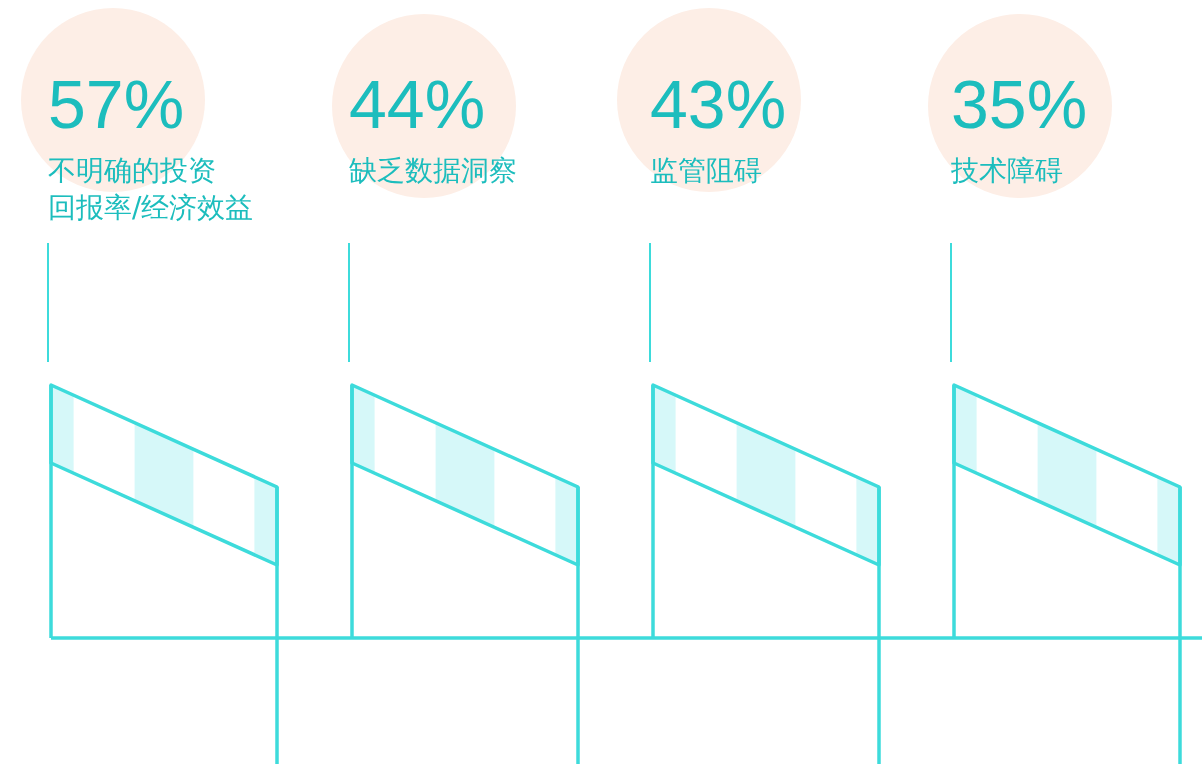  I want to click on data-label: 44%, so click(417, 104).